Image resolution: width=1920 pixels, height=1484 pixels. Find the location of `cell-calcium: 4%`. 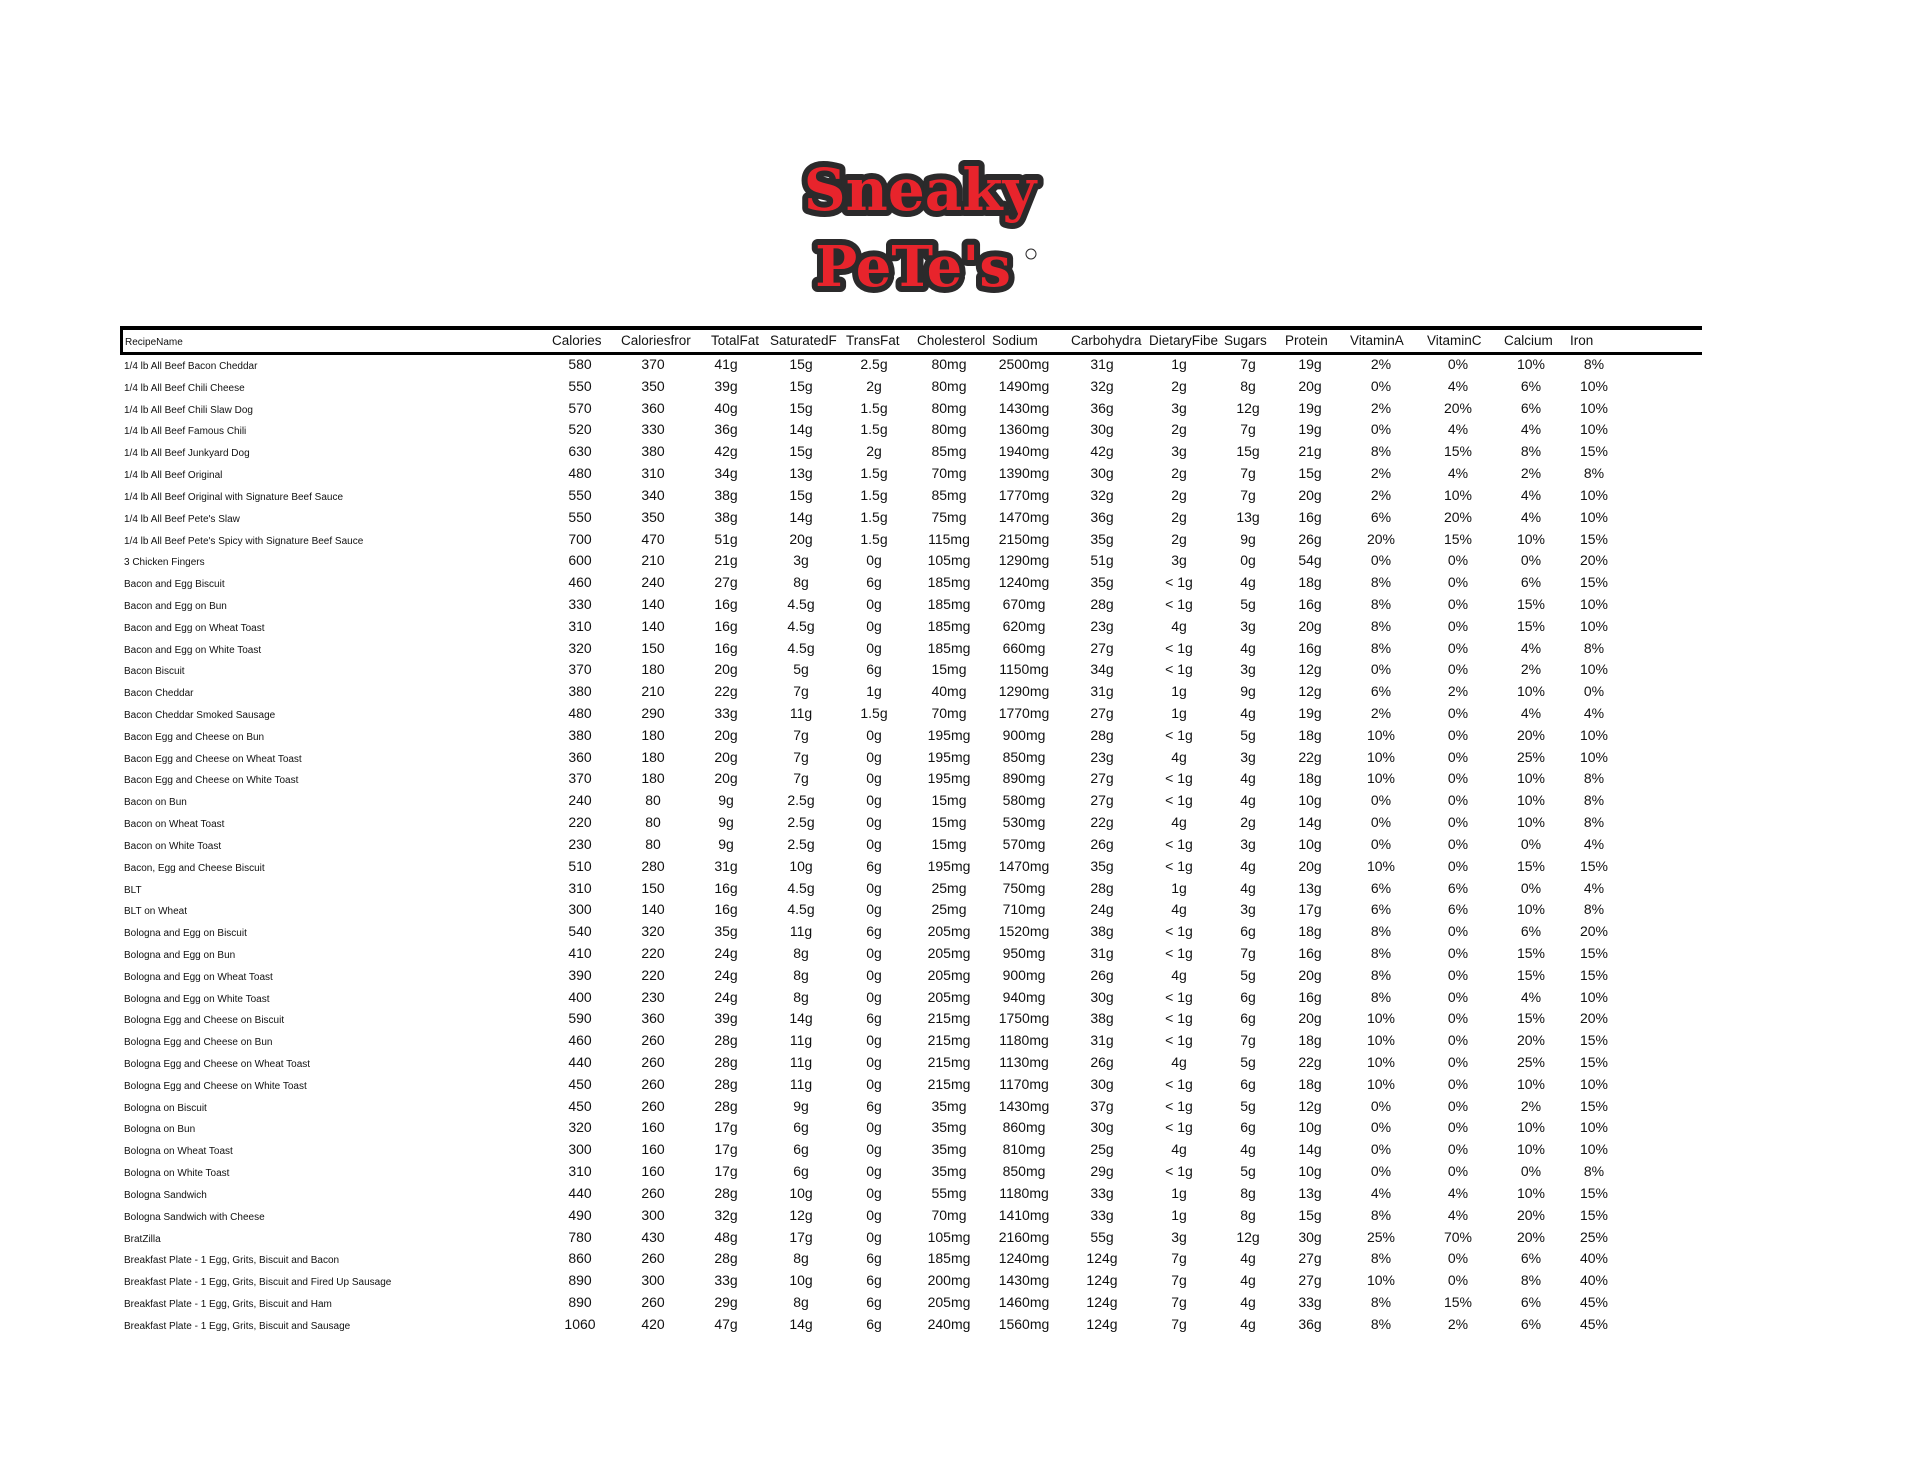

cell-calcium: 4% is located at coordinates (1531, 429).